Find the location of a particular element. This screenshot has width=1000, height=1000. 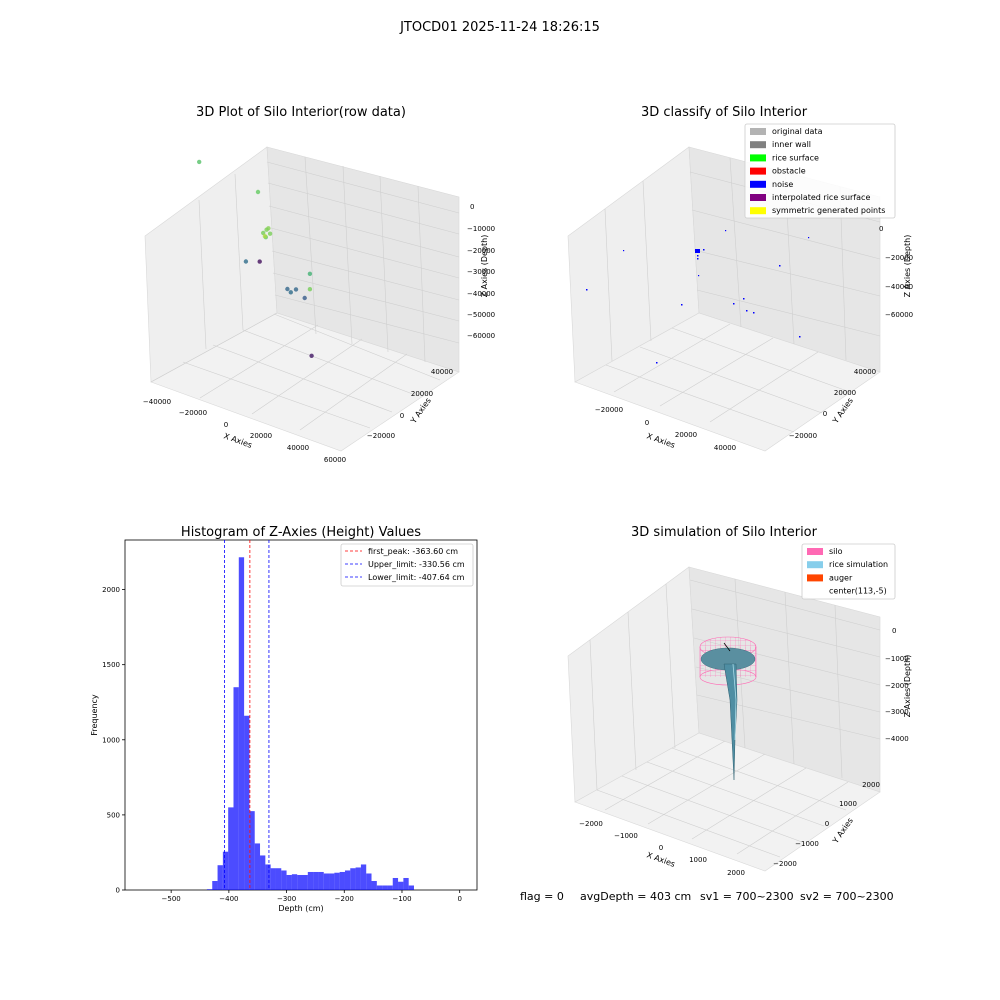

sv2-text: sv2 = 700~2300 is located at coordinates (847, 896).